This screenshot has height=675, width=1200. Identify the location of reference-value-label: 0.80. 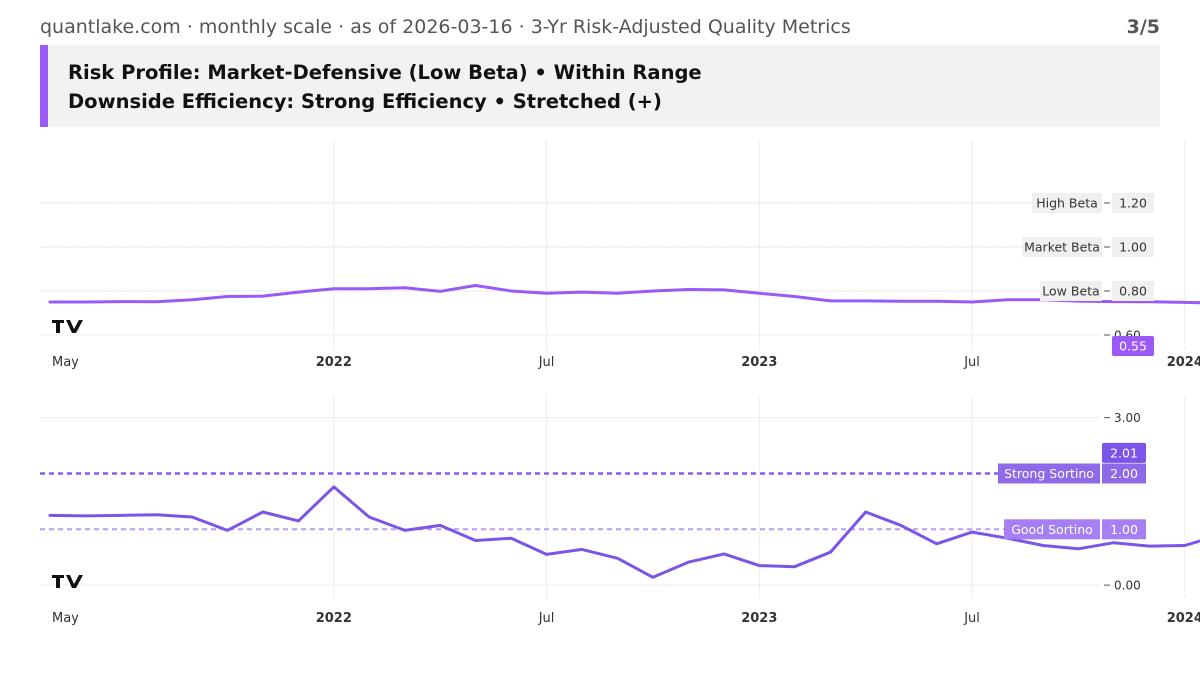
(1133, 291).